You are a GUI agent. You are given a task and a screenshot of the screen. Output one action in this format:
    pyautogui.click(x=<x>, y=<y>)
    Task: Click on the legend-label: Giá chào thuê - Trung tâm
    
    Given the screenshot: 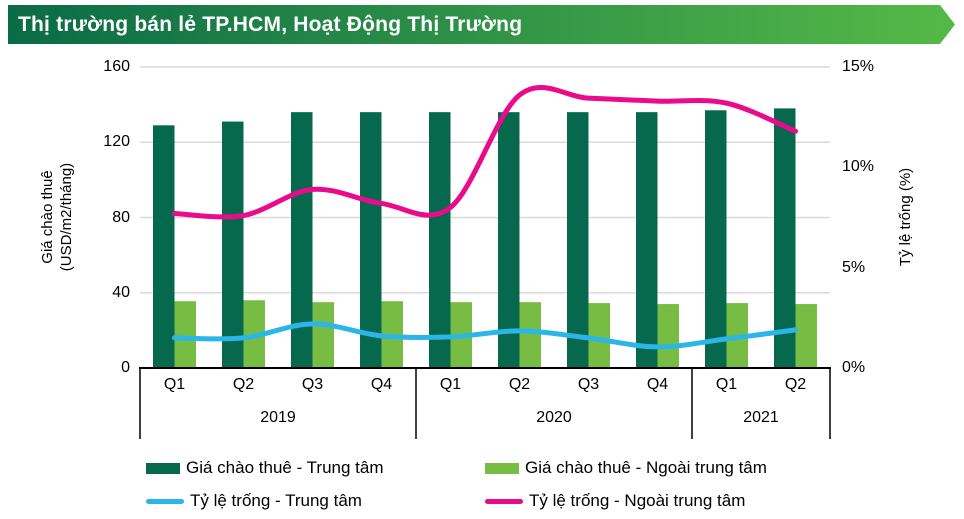 What is the action you would take?
    pyautogui.click(x=285, y=467)
    